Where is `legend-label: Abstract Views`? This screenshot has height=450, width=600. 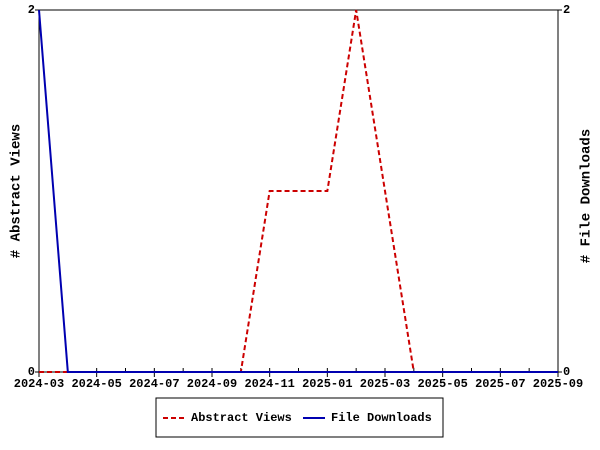 legend-label: Abstract Views is located at coordinates (241, 418).